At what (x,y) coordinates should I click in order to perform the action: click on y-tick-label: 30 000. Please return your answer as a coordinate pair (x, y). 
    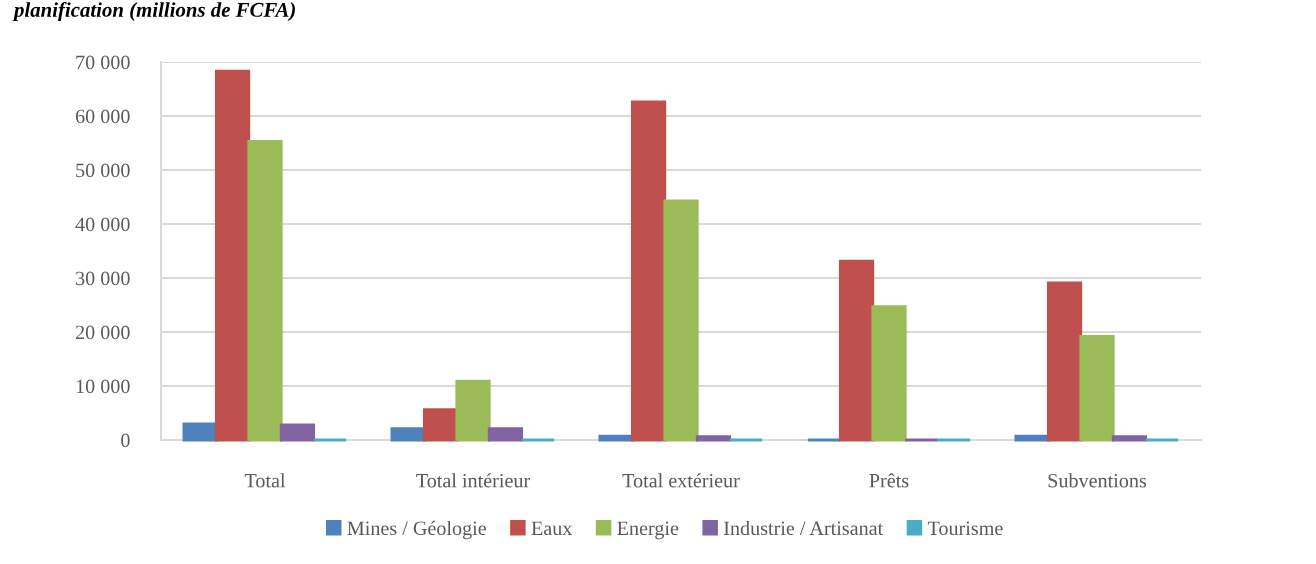
    Looking at the image, I should click on (103, 278).